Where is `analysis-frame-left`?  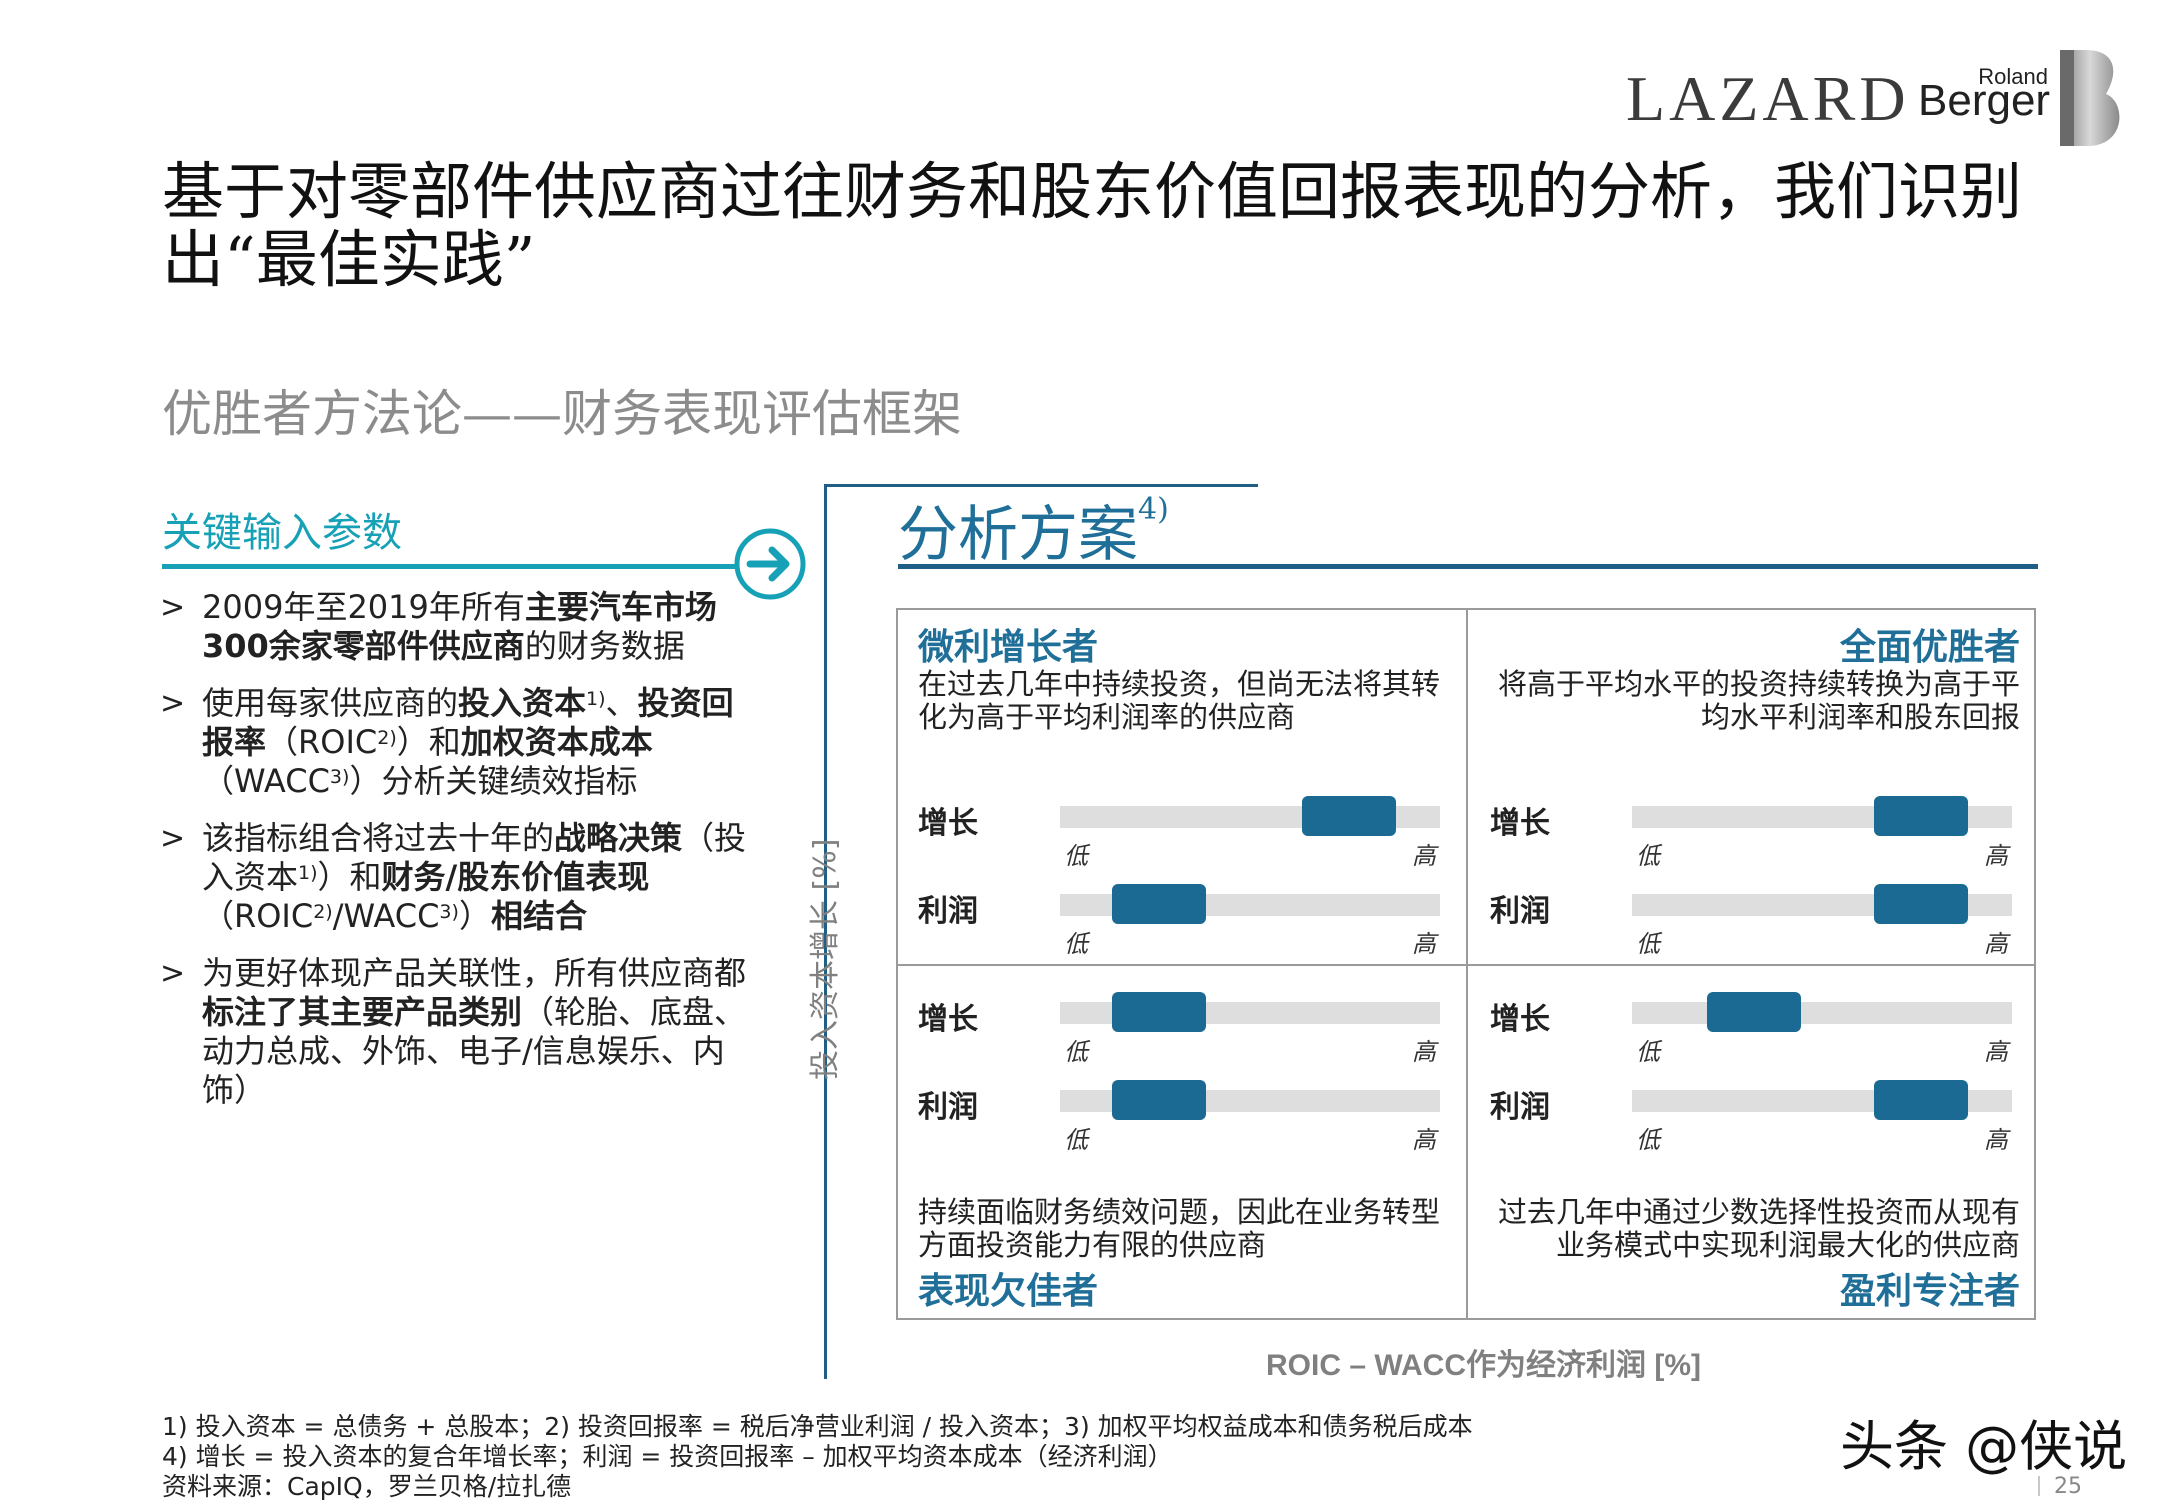 analysis-frame-left is located at coordinates (825, 932).